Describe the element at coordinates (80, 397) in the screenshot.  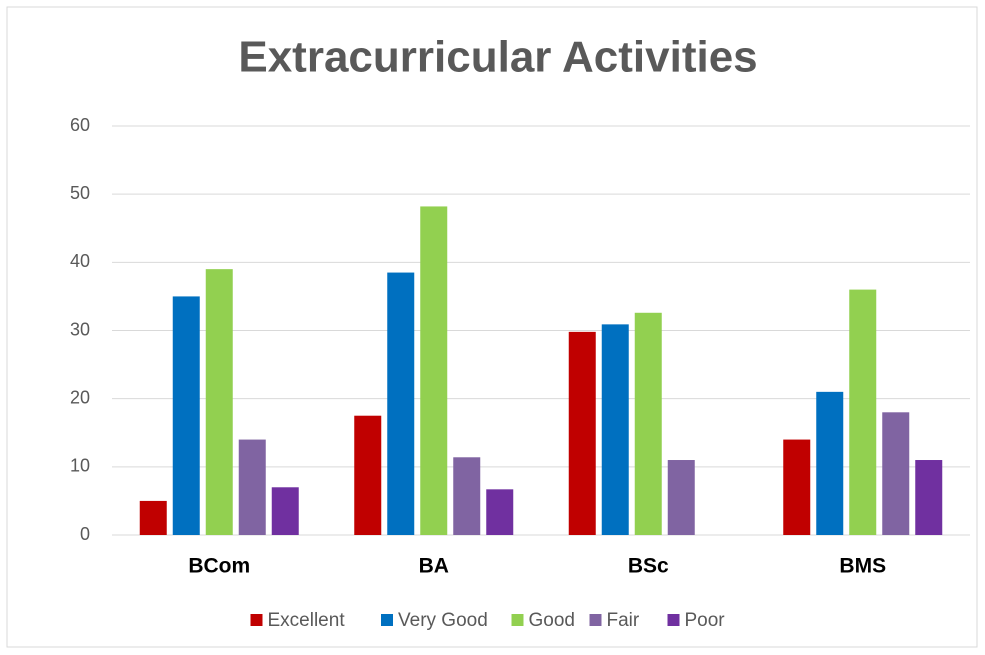
I see `y-tick-label: 20` at that location.